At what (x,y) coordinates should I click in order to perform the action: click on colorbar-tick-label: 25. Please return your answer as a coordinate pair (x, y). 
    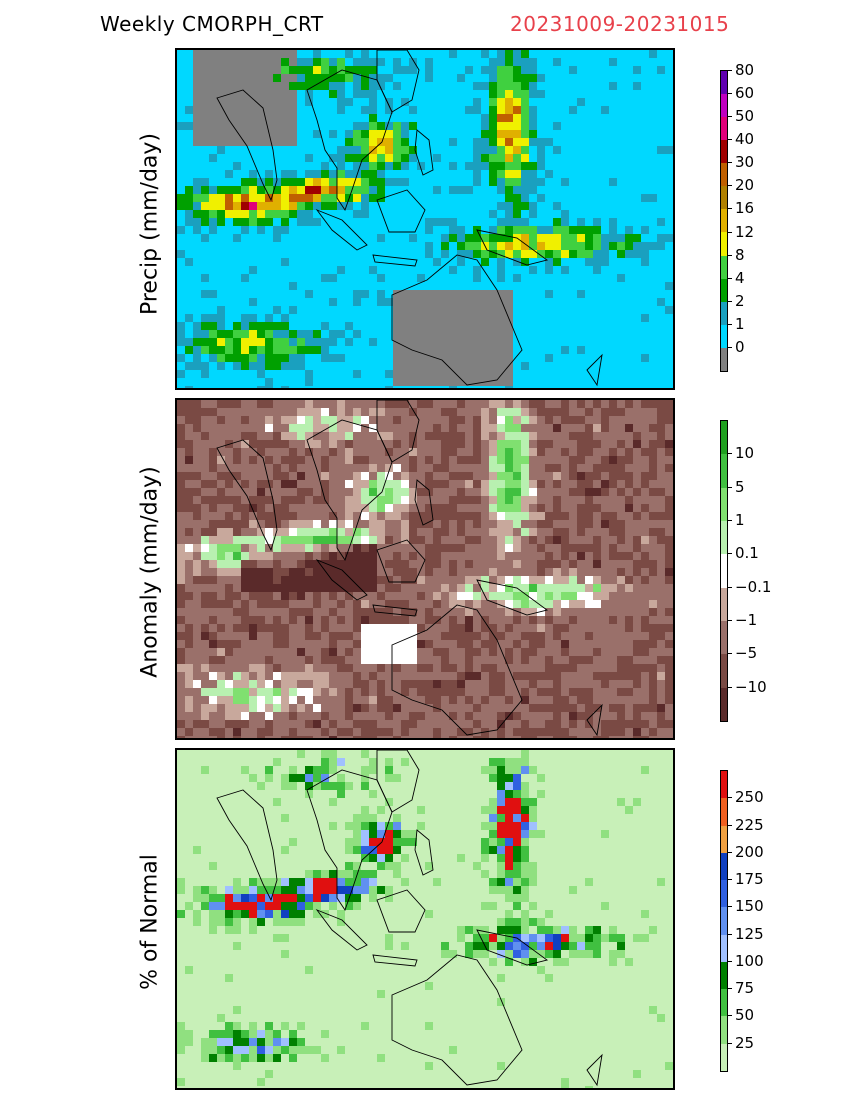
    Looking at the image, I should click on (740, 1043).